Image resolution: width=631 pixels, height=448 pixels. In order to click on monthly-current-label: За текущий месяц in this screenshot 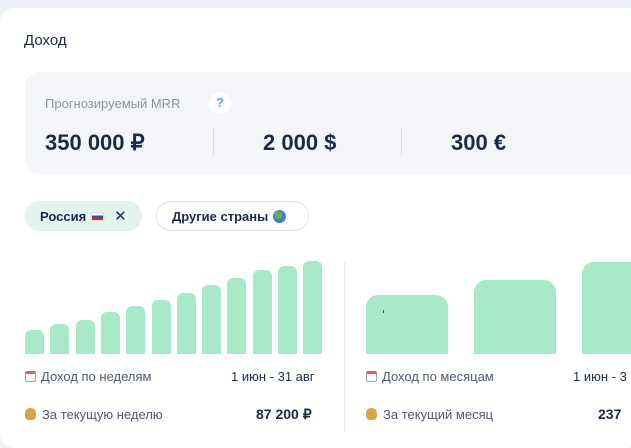, I will do `click(438, 414)`.